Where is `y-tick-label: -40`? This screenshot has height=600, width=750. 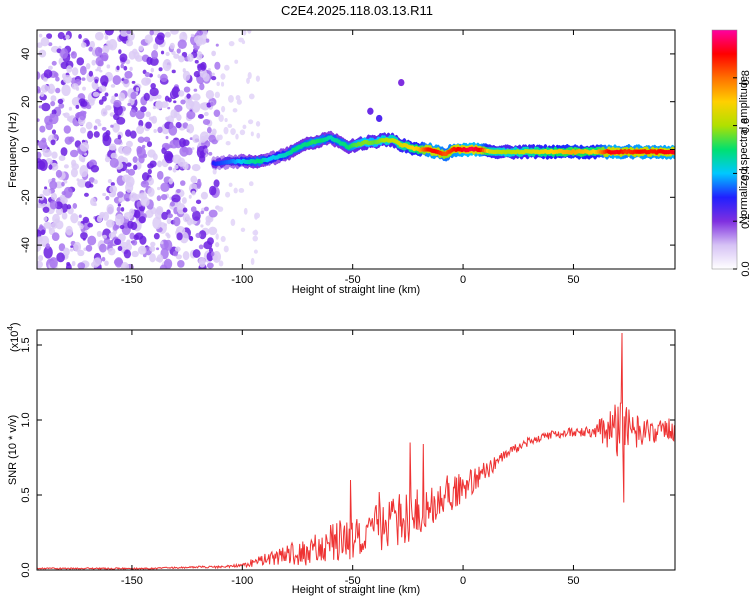 y-tick-label: -40 is located at coordinates (26, 245).